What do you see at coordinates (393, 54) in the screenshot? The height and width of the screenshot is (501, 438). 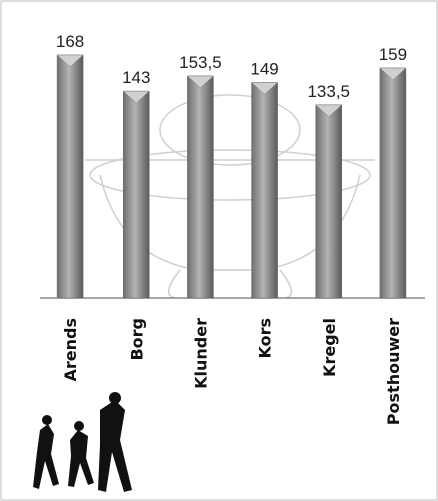 I see `value-label: 159` at bounding box center [393, 54].